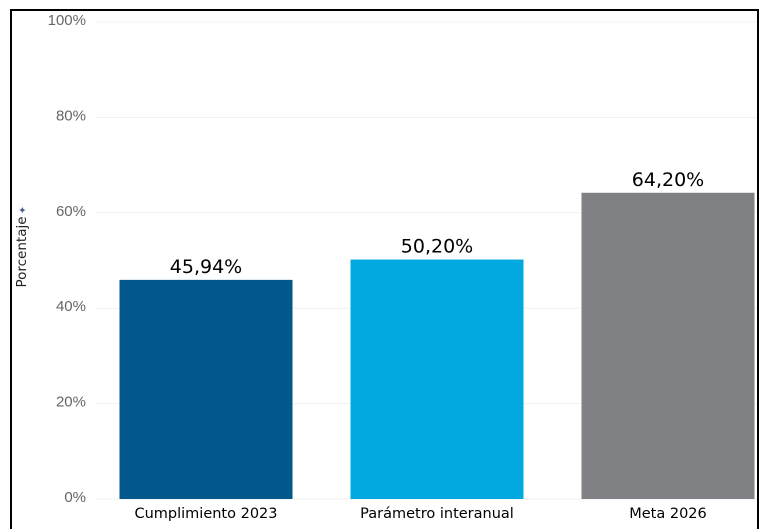  Describe the element at coordinates (437, 513) in the screenshot. I see `x-tick-label: Parámetro interanual` at that location.